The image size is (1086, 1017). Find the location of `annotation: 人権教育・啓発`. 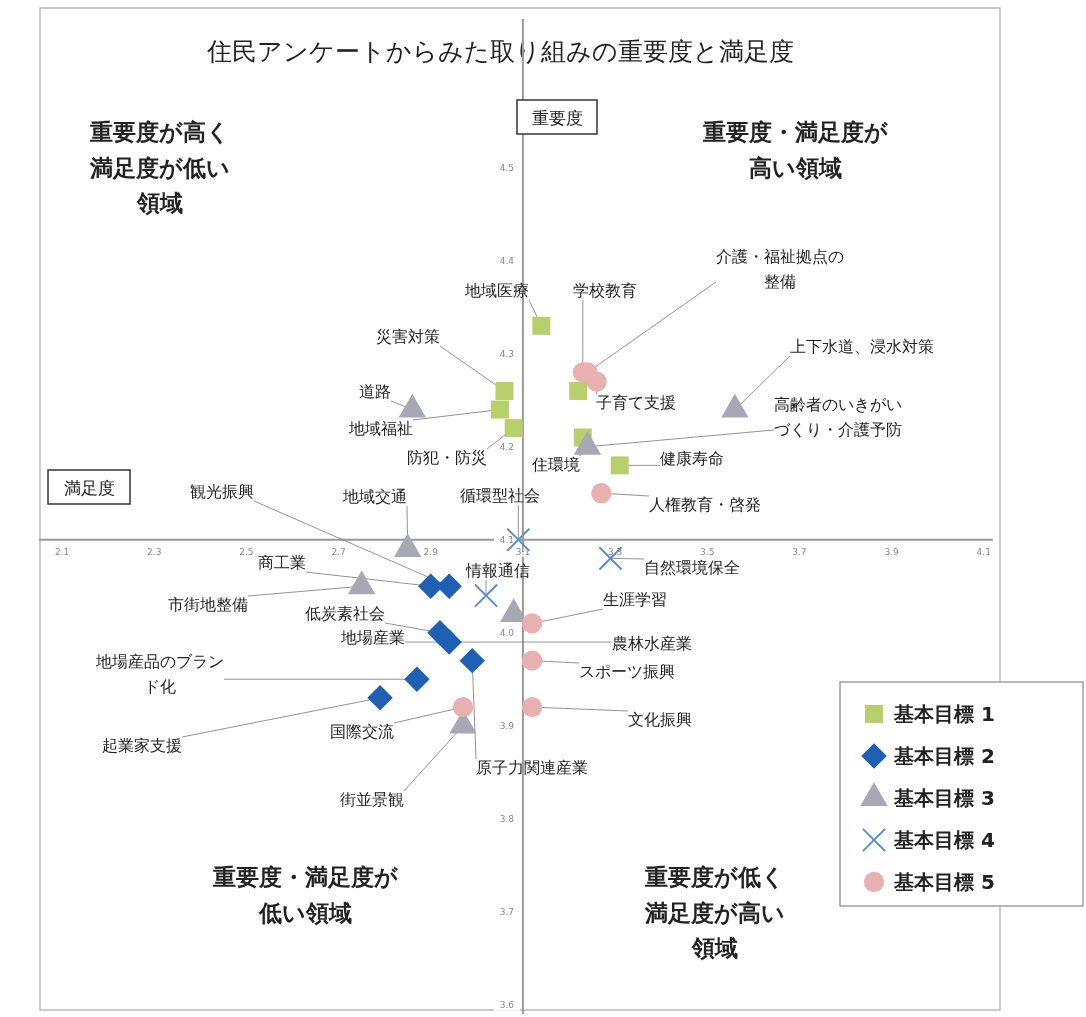

annotation: 人権教育・啓発 is located at coordinates (705, 504).